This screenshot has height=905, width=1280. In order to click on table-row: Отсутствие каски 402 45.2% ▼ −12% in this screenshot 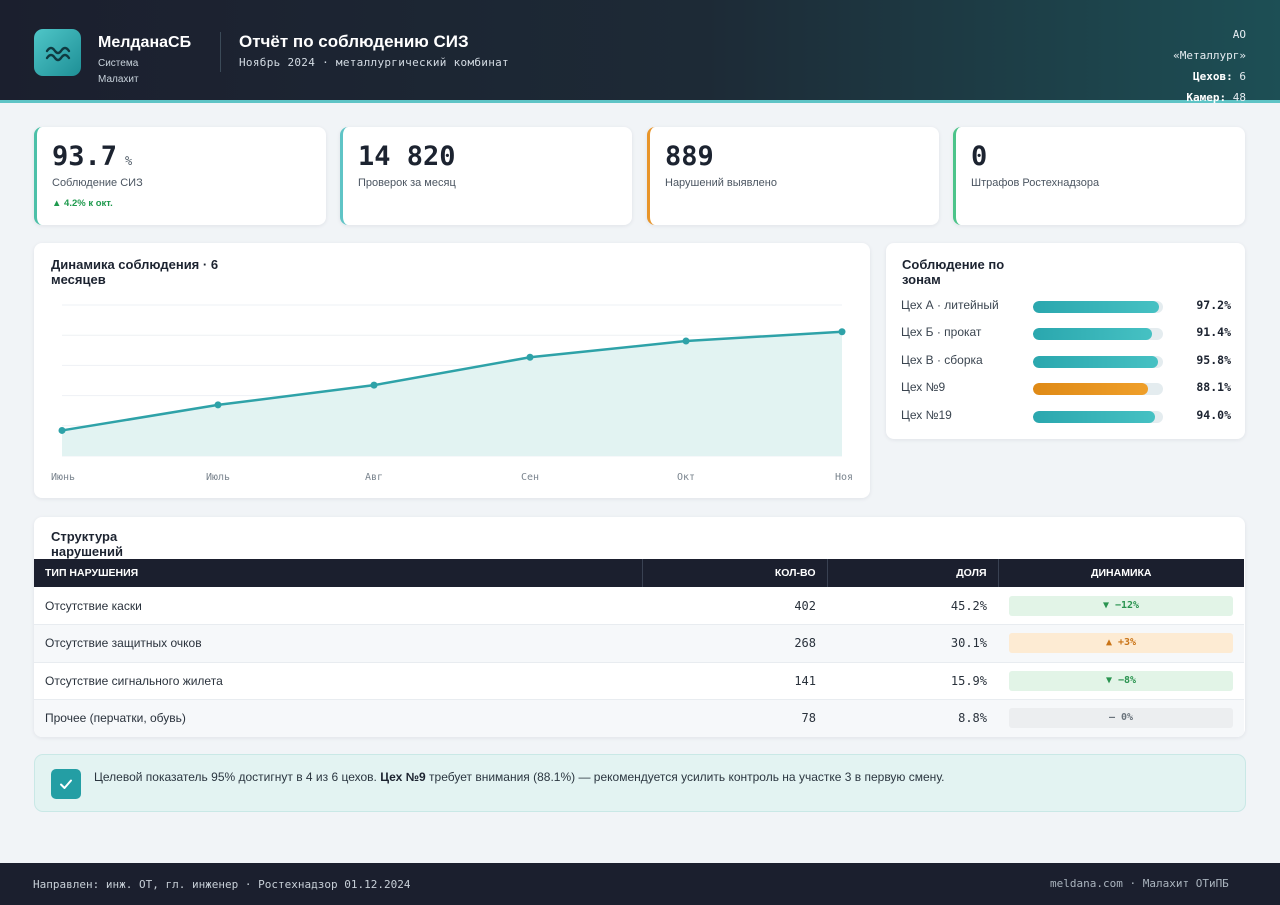, I will do `click(639, 606)`.